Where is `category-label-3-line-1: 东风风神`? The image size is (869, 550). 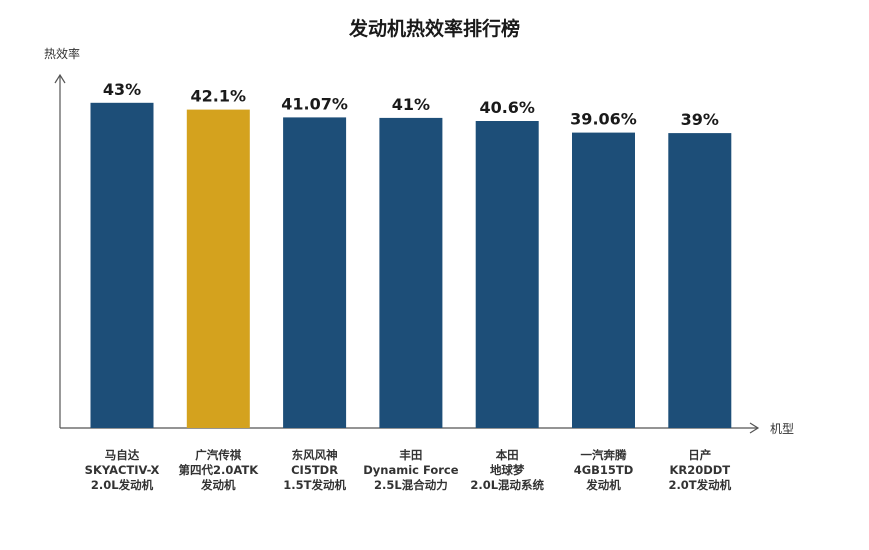 category-label-3-line-1: 东风风神 is located at coordinates (315, 455).